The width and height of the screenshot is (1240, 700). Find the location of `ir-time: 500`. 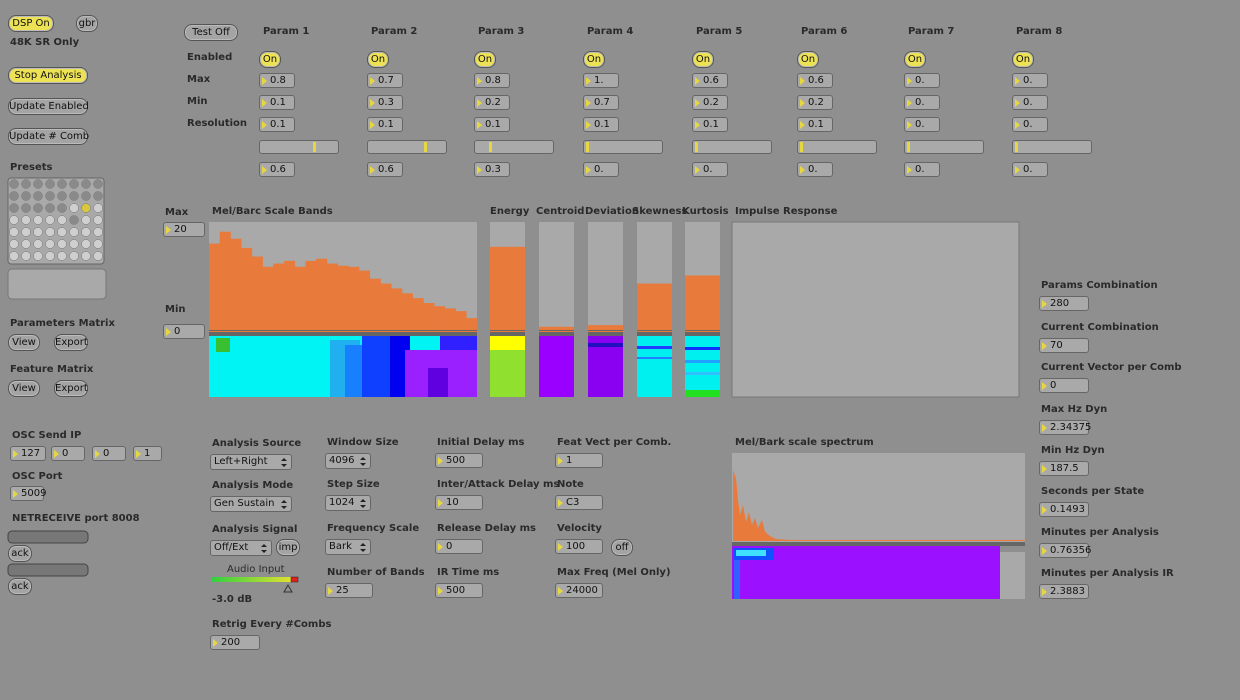

ir-time: 500 is located at coordinates (459, 590).